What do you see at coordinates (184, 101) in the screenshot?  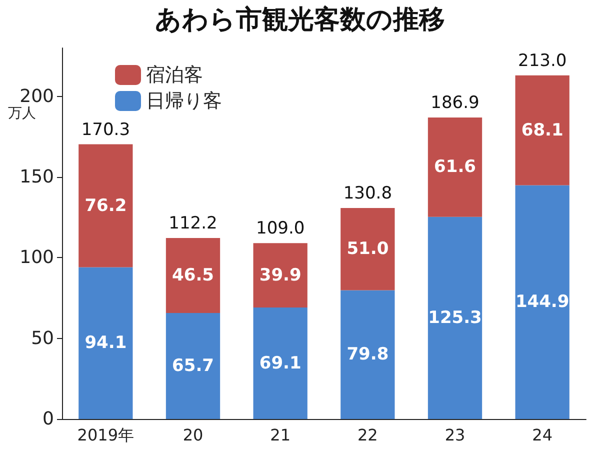 I see `legend-label: 日帰り客` at bounding box center [184, 101].